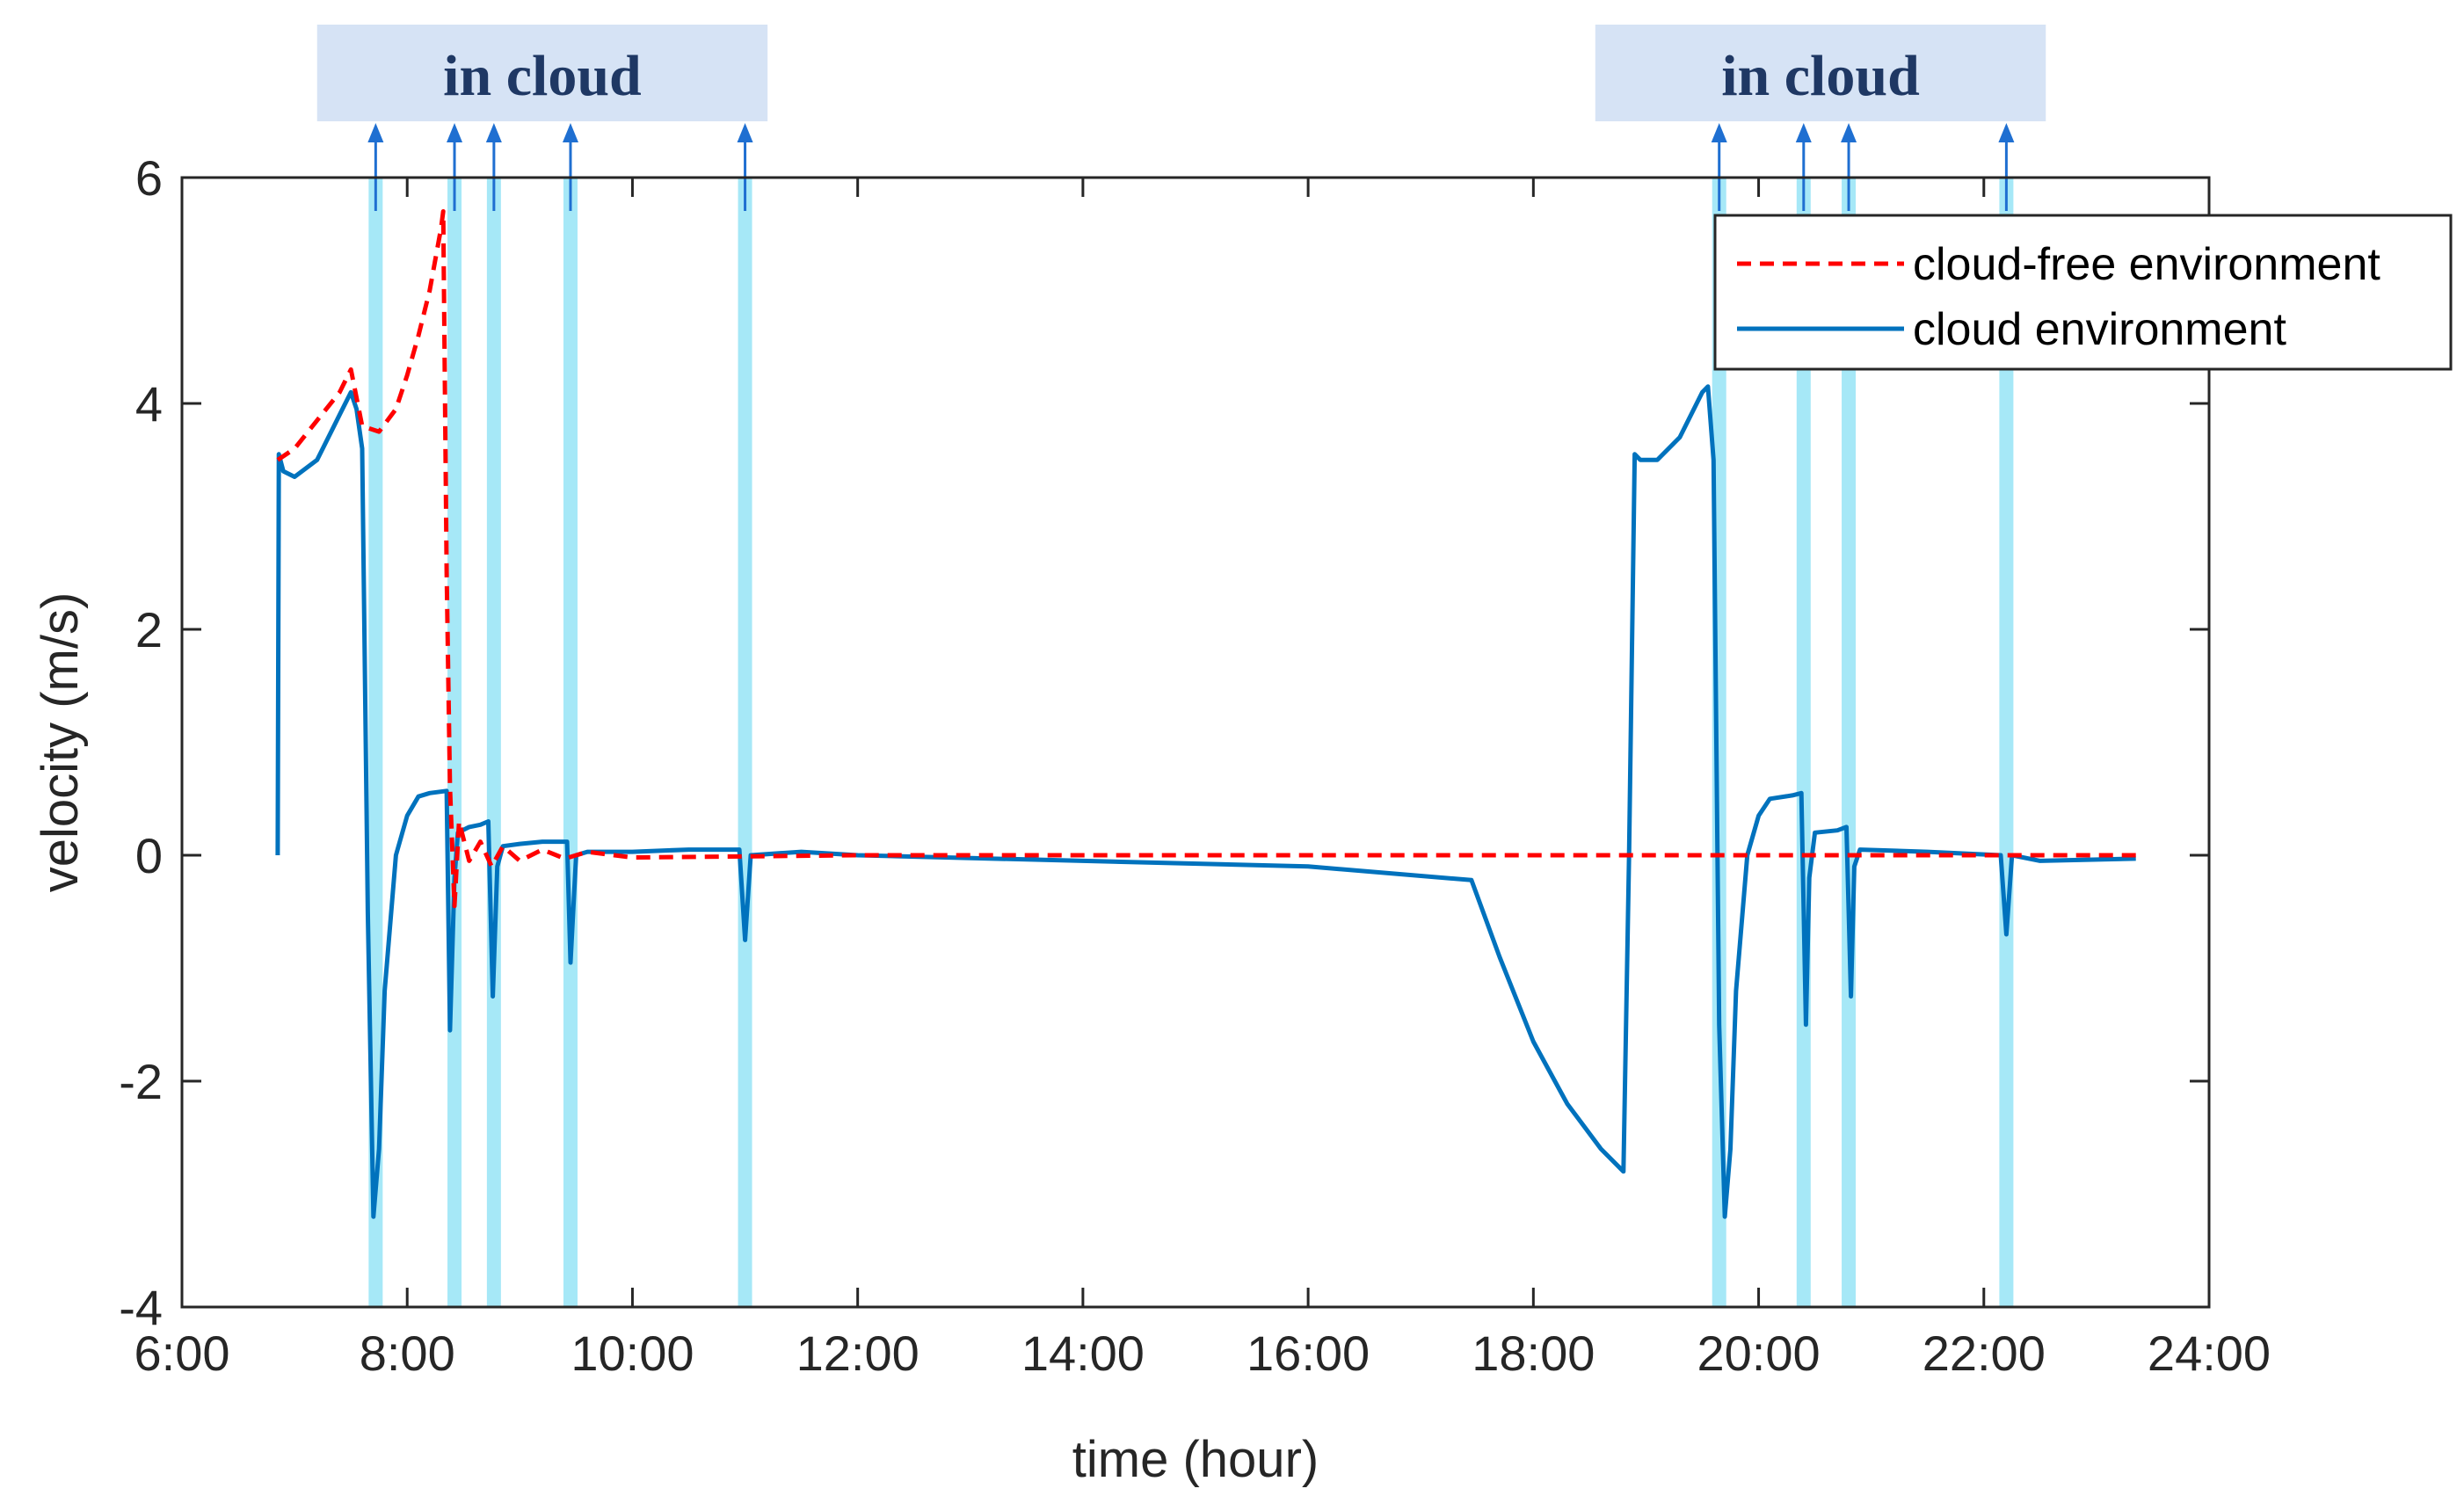 The width and height of the screenshot is (2464, 1496). What do you see at coordinates (141, 1081) in the screenshot?
I see `y-tick-label-4: -2` at bounding box center [141, 1081].